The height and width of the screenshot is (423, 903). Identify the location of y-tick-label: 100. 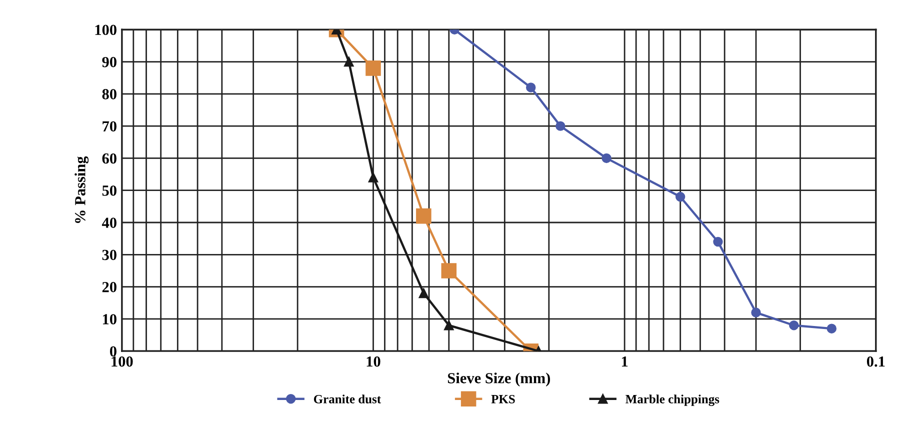
(105, 30).